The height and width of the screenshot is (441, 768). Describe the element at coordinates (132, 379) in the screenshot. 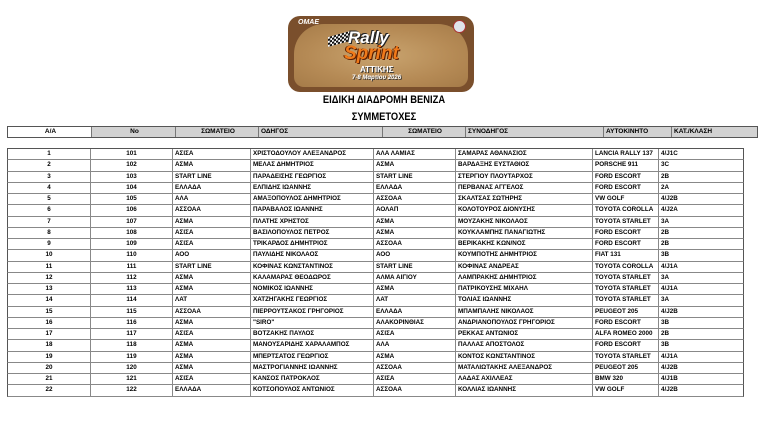

I see `cell-number: 121` at that location.